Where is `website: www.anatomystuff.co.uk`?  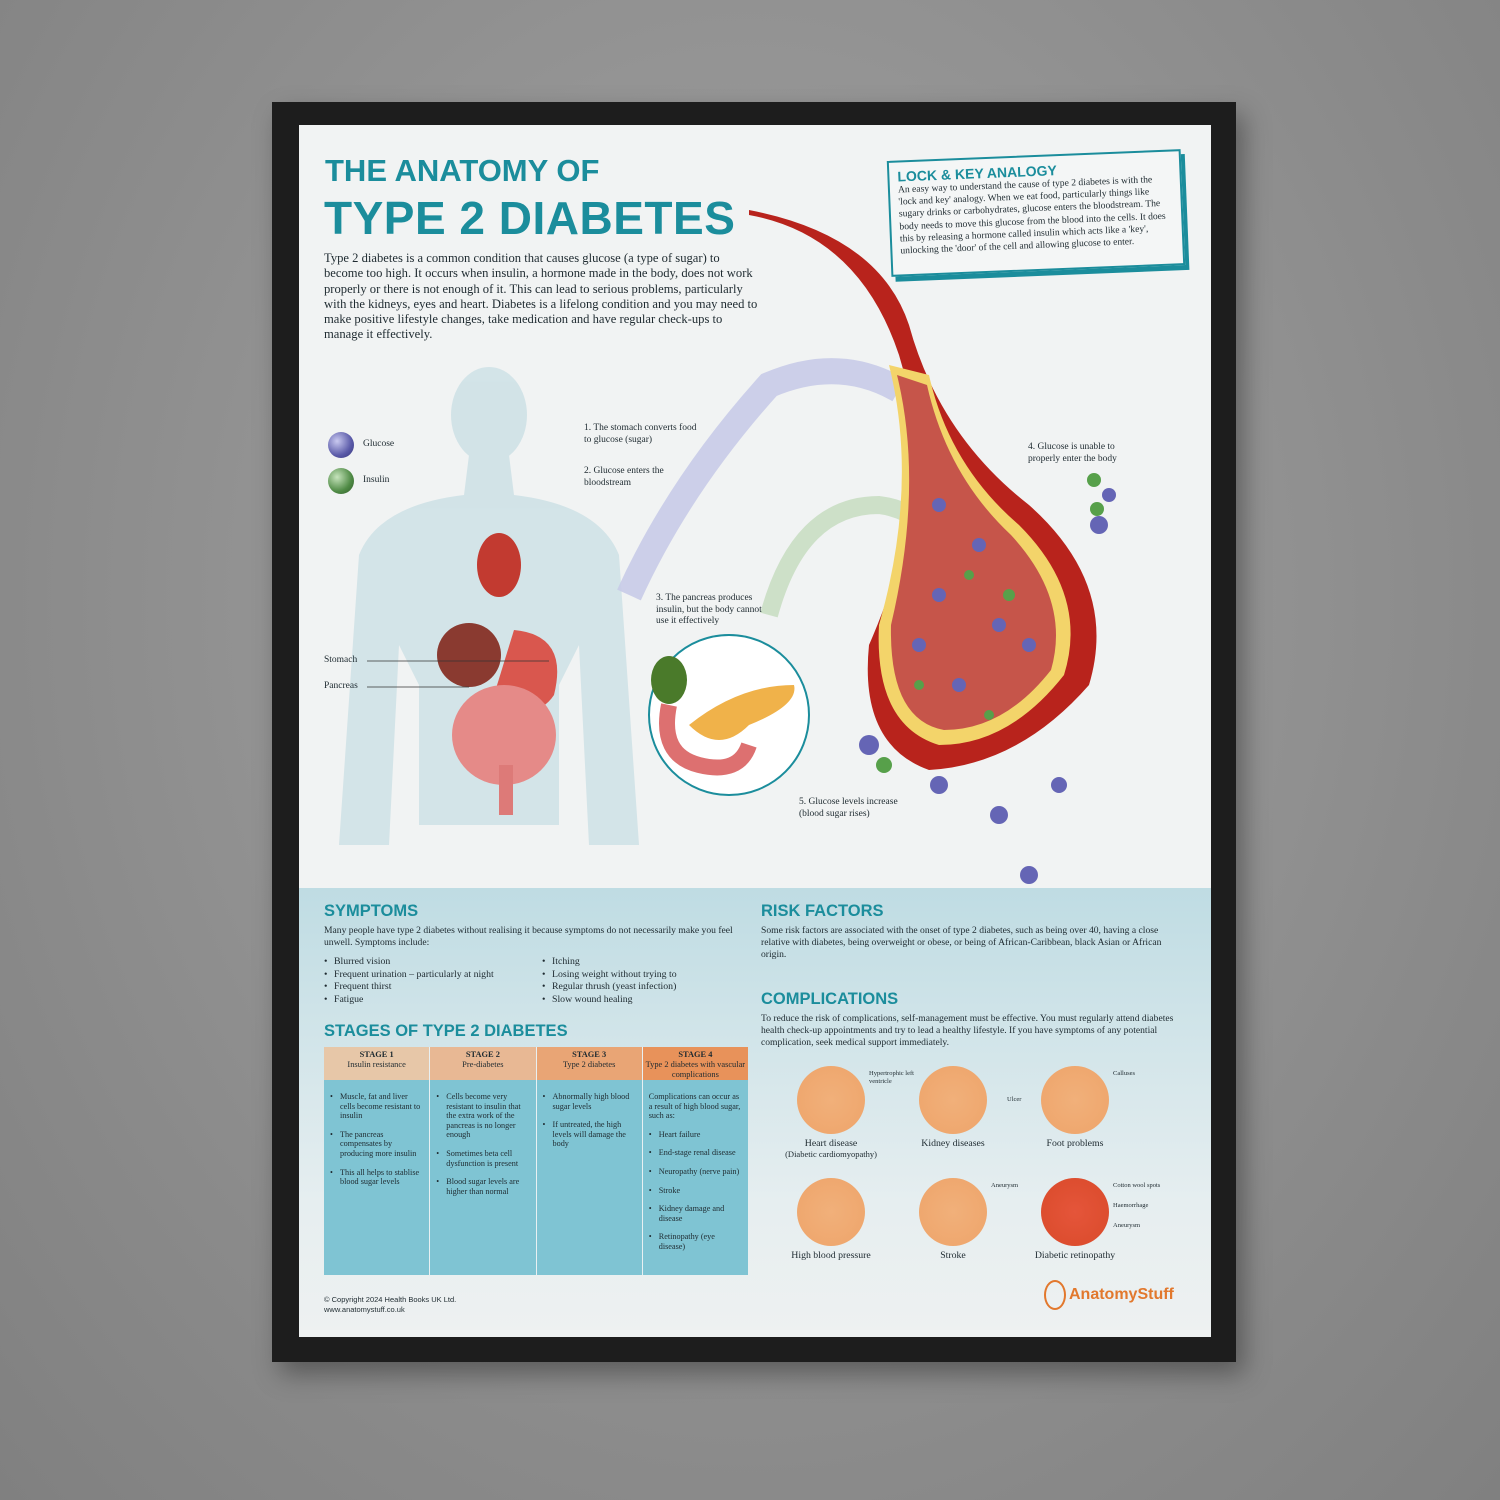
website: www.anatomystuff.co.uk is located at coordinates (364, 1309).